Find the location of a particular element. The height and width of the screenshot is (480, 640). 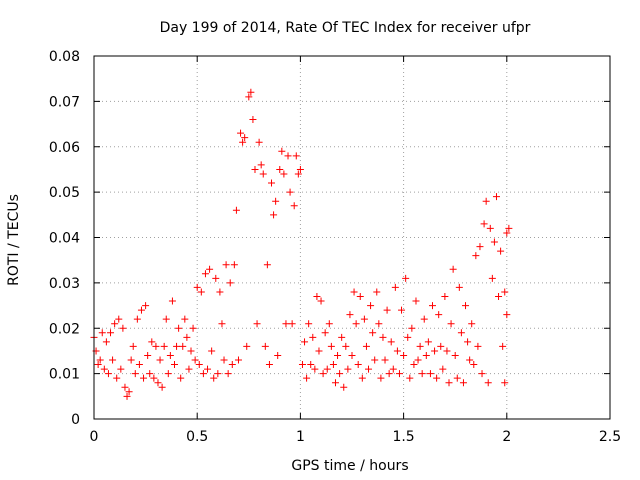

y-tick-label: 0.04 is located at coordinates (64, 239).